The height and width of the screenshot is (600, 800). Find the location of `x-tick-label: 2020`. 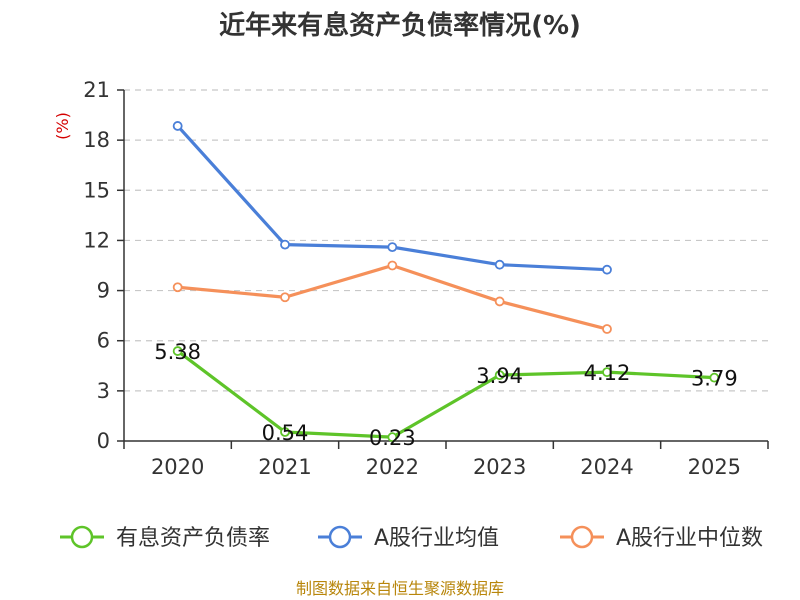

x-tick-label: 2020 is located at coordinates (177, 467).